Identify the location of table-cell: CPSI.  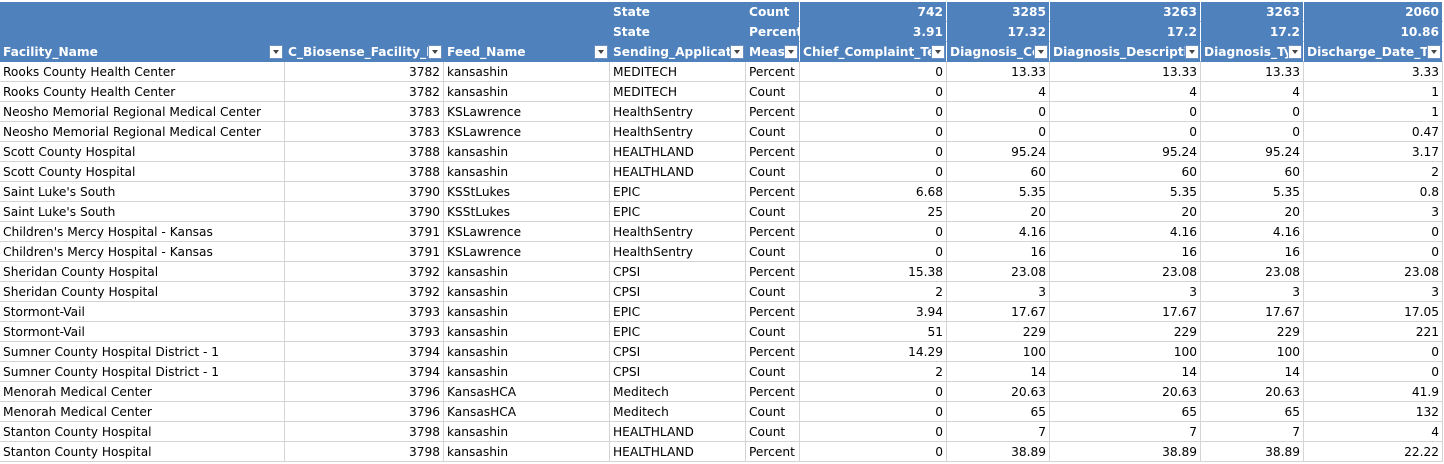
(678, 292).